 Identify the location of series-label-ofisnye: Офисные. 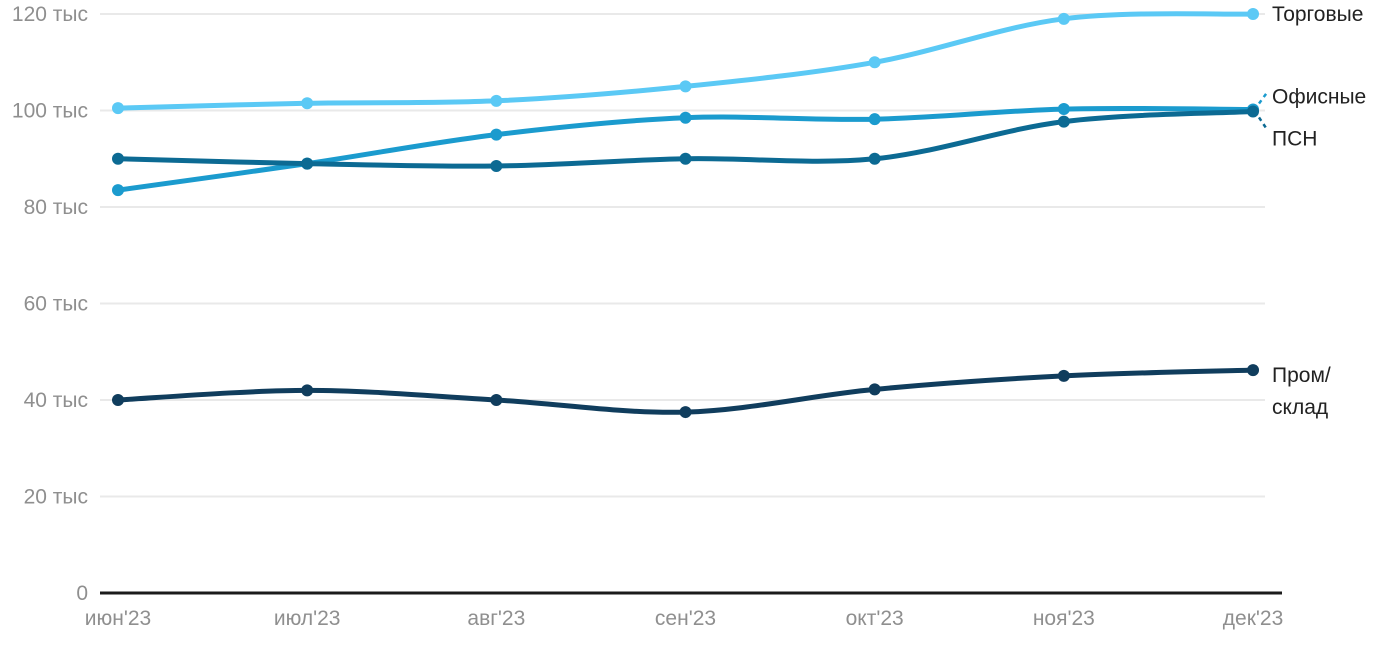
(1319, 97).